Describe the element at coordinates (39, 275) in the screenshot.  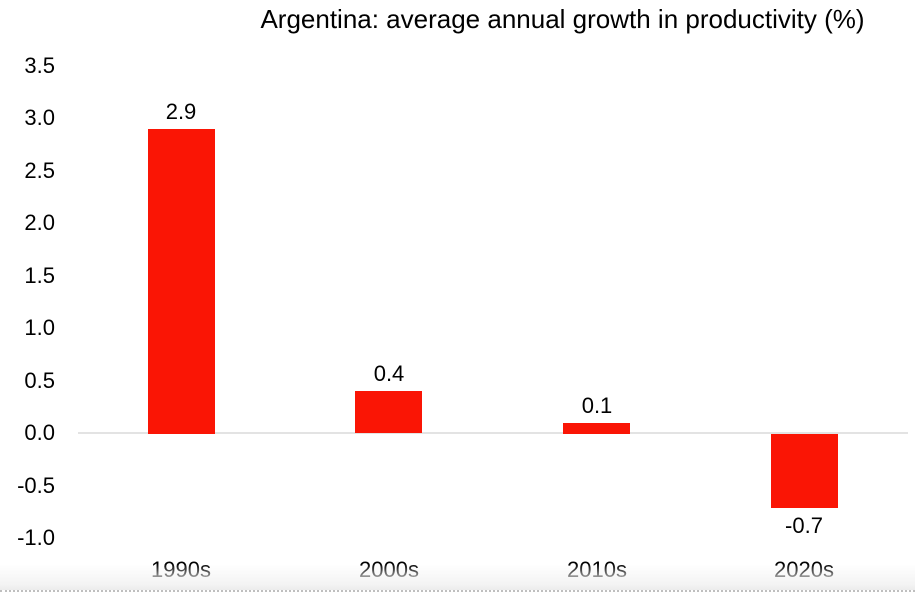
I see `y-axis-tick-label: 1.5` at that location.